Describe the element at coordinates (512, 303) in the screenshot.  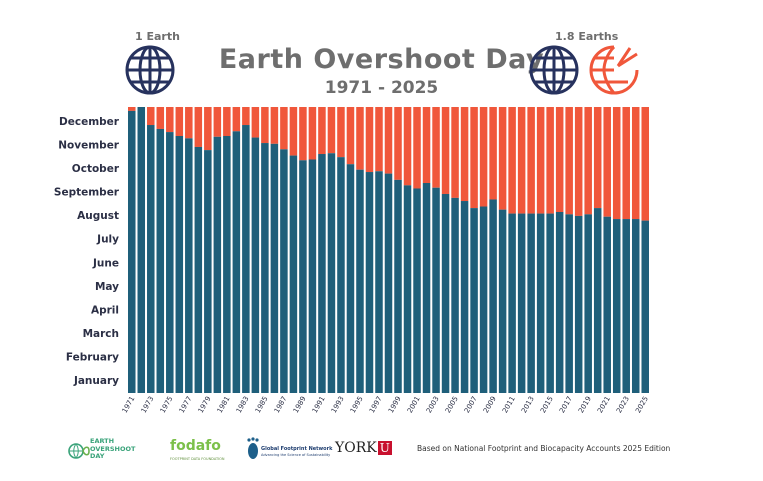
I see `bar-2011` at that location.